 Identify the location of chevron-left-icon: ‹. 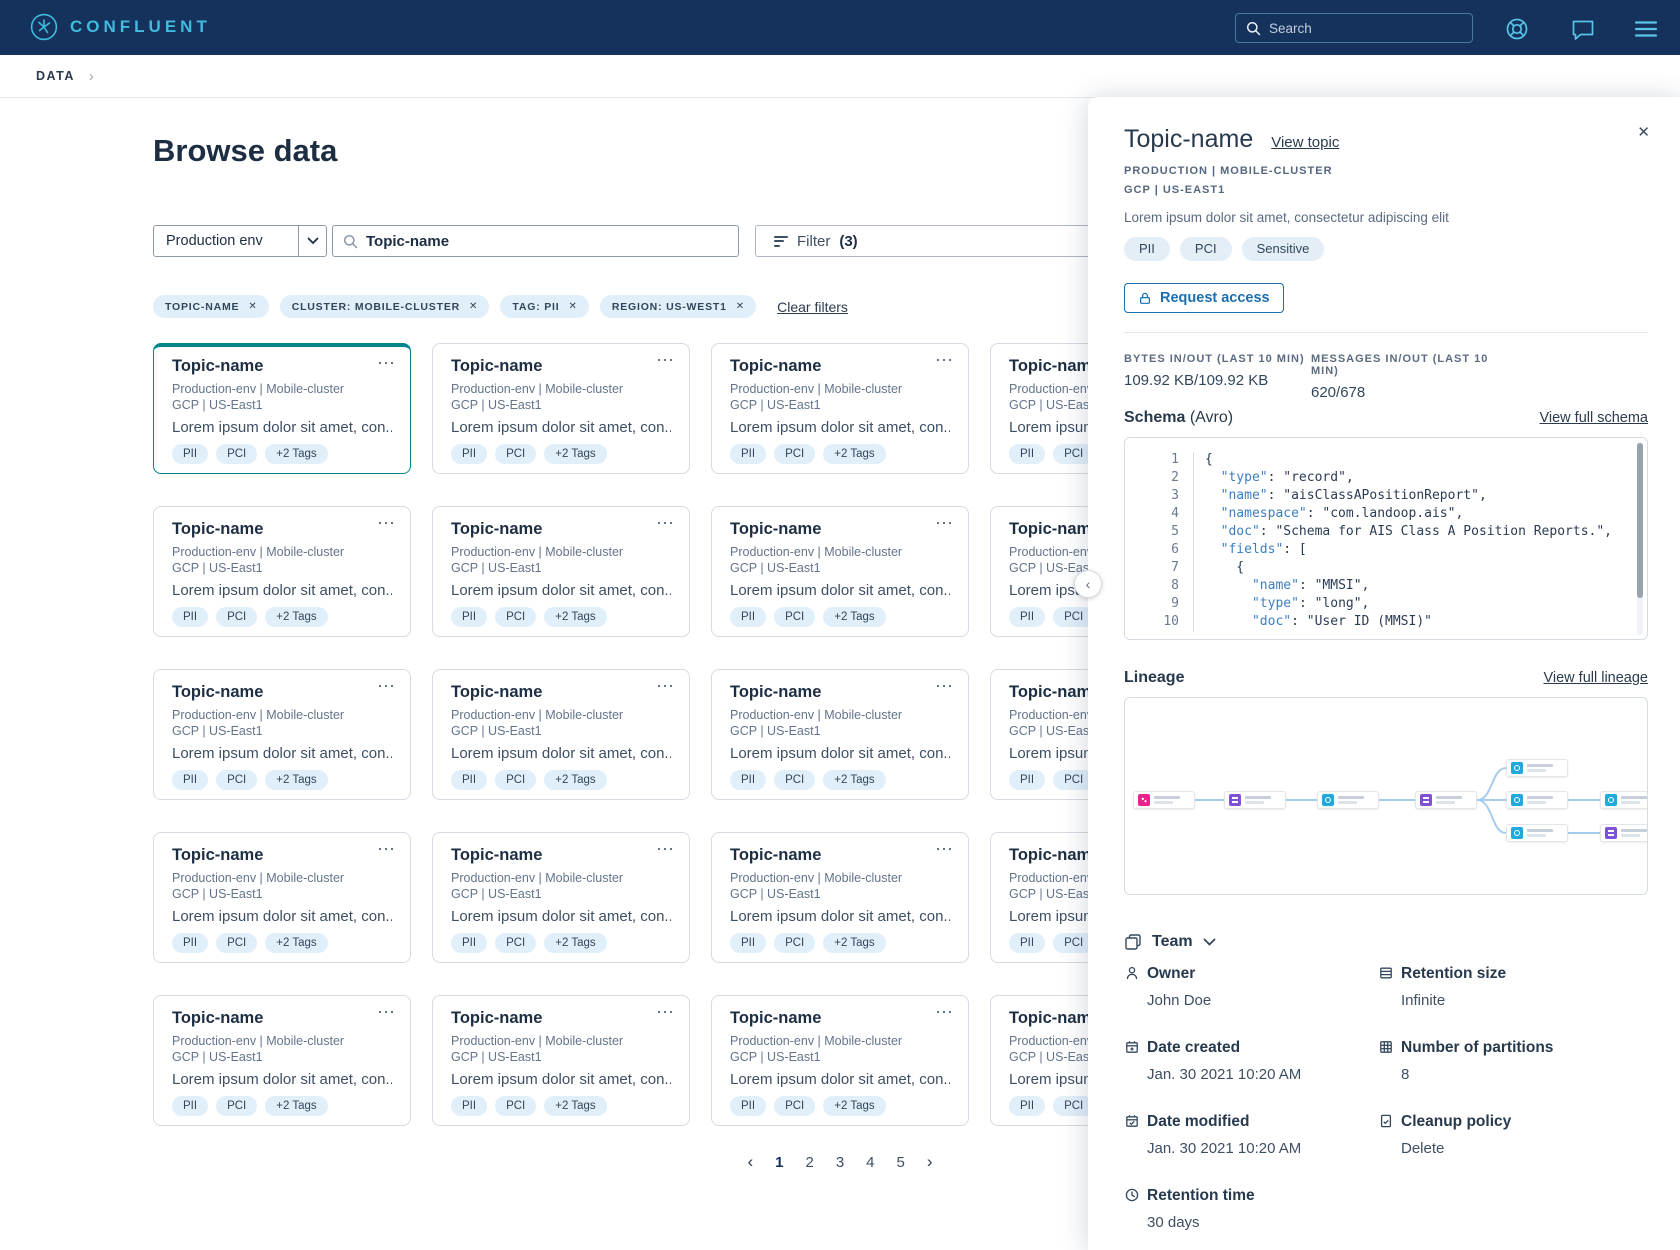
(750, 1161).